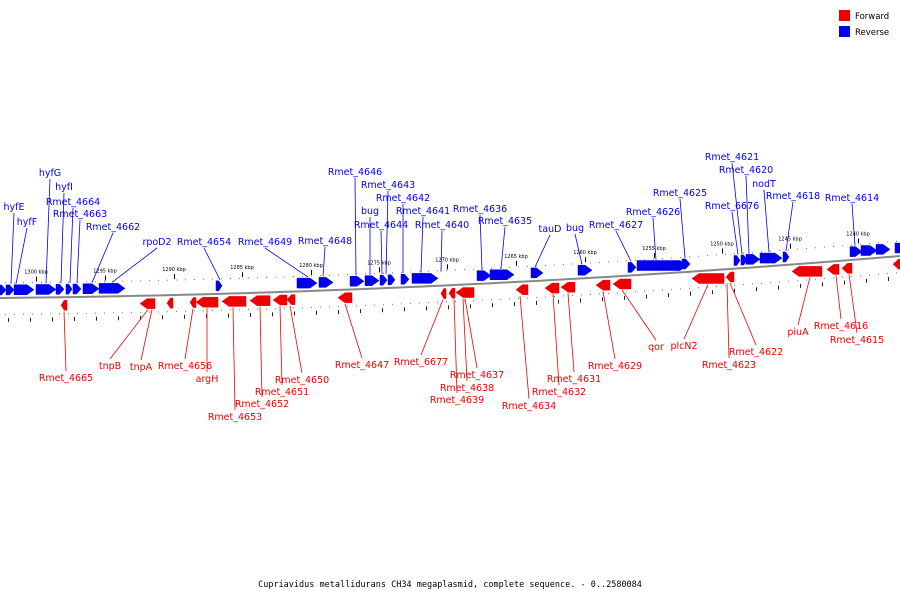  Describe the element at coordinates (858, 234) in the screenshot. I see `scale-tick-label: 1240 kbp` at that location.